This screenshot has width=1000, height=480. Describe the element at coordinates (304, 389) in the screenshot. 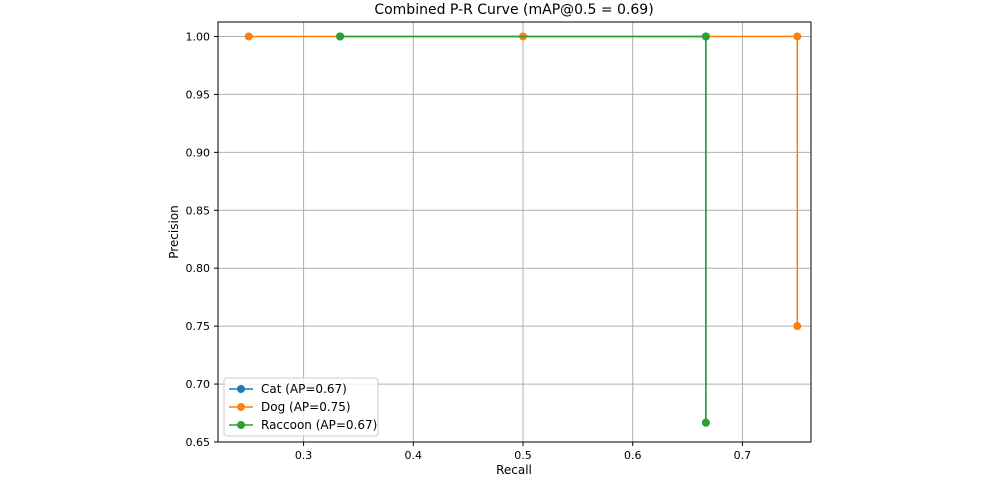

I see `legend-label: Cat (AP=0.67)` at that location.